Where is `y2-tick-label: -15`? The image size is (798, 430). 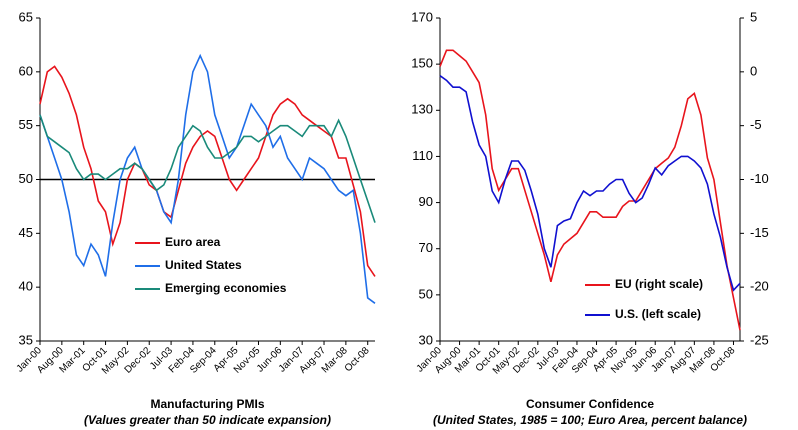 y2-tick-label: -15 is located at coordinates (759, 232).